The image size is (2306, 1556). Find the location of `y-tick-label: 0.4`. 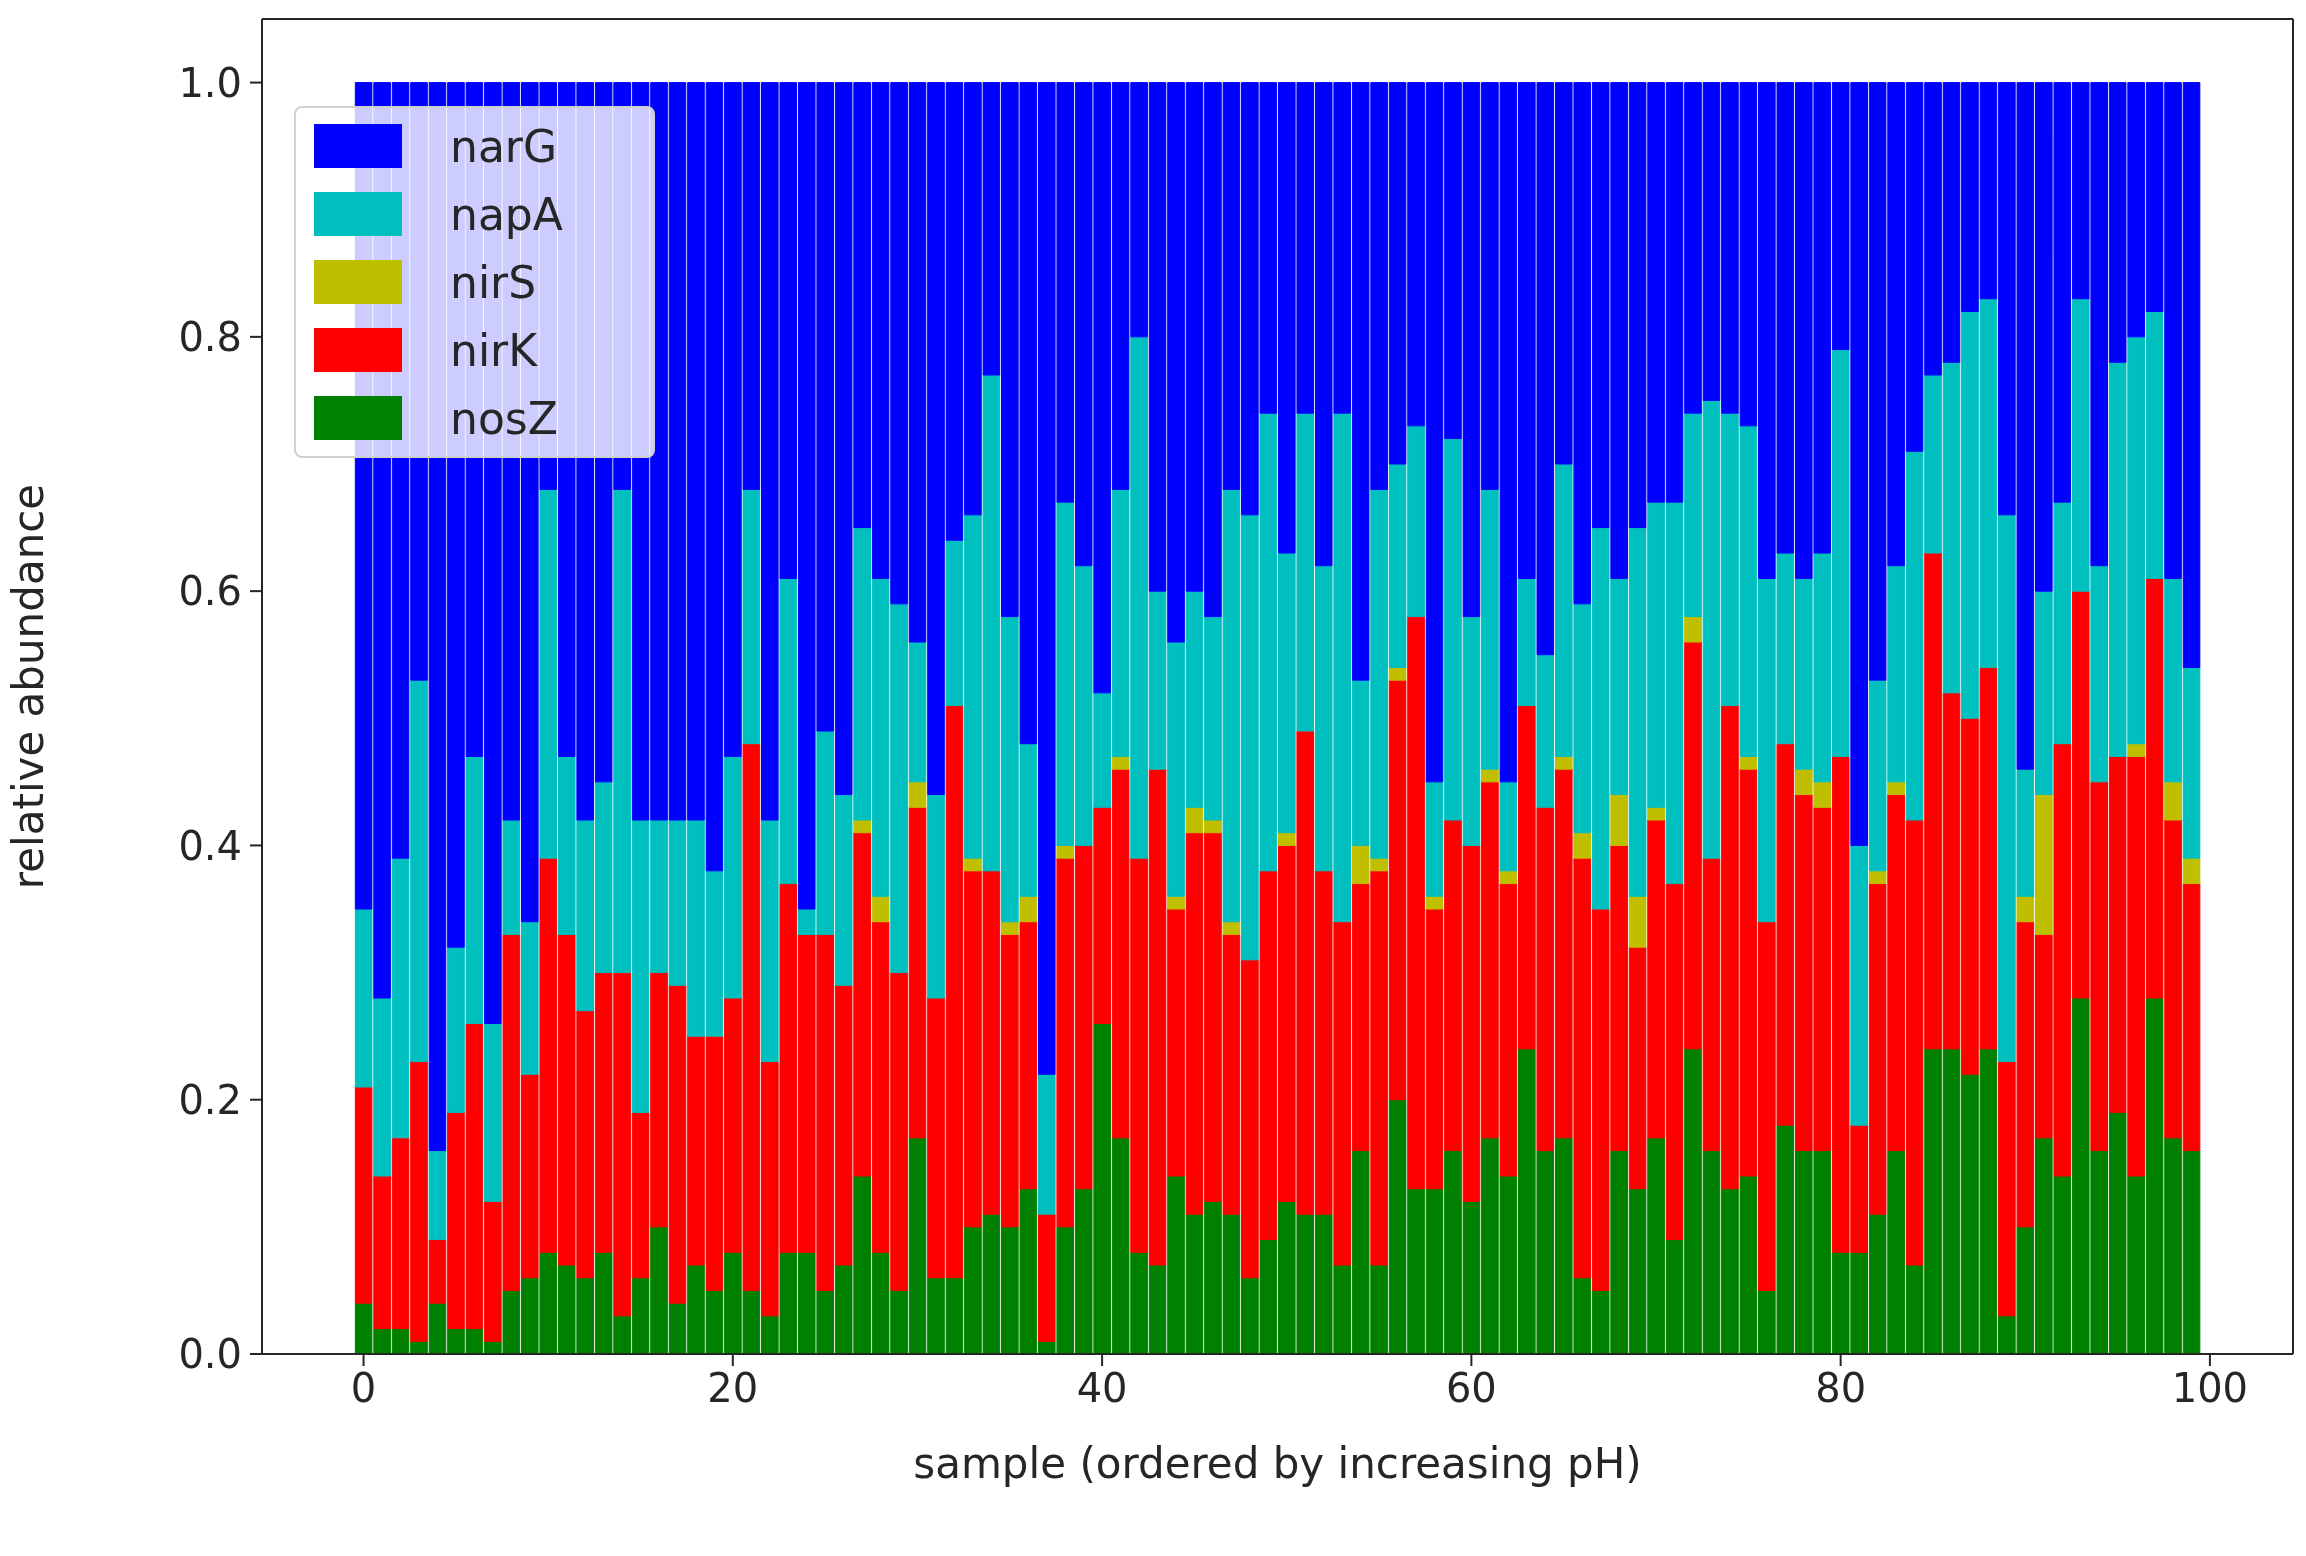

y-tick-label: 0.4 is located at coordinates (210, 845).